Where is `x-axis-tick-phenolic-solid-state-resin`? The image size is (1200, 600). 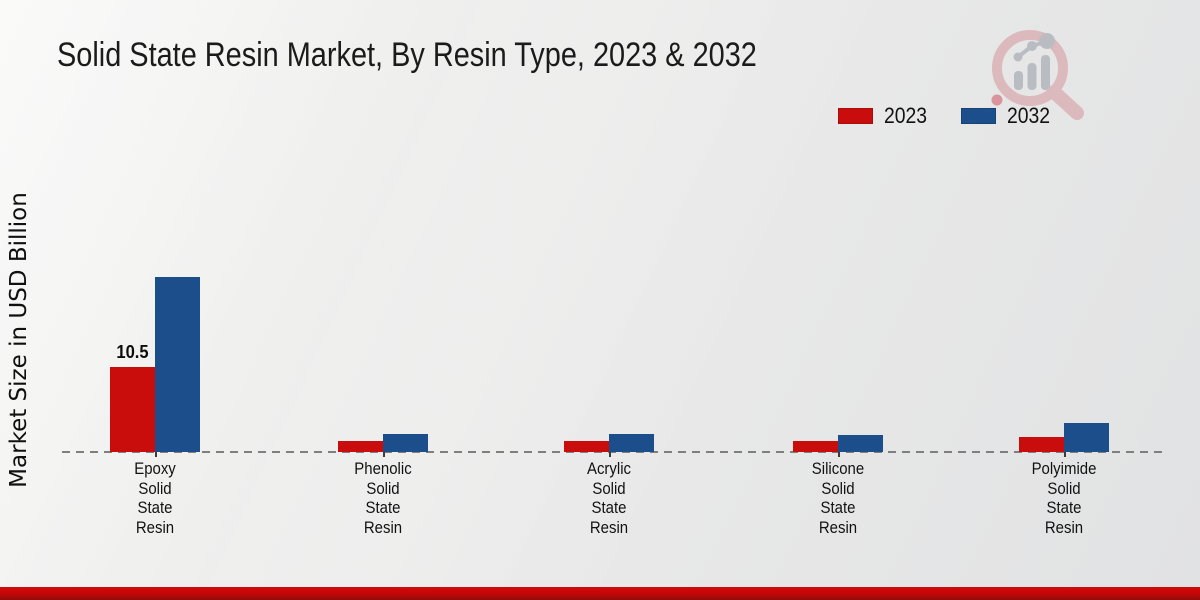 x-axis-tick-phenolic-solid-state-resin is located at coordinates (384, 454).